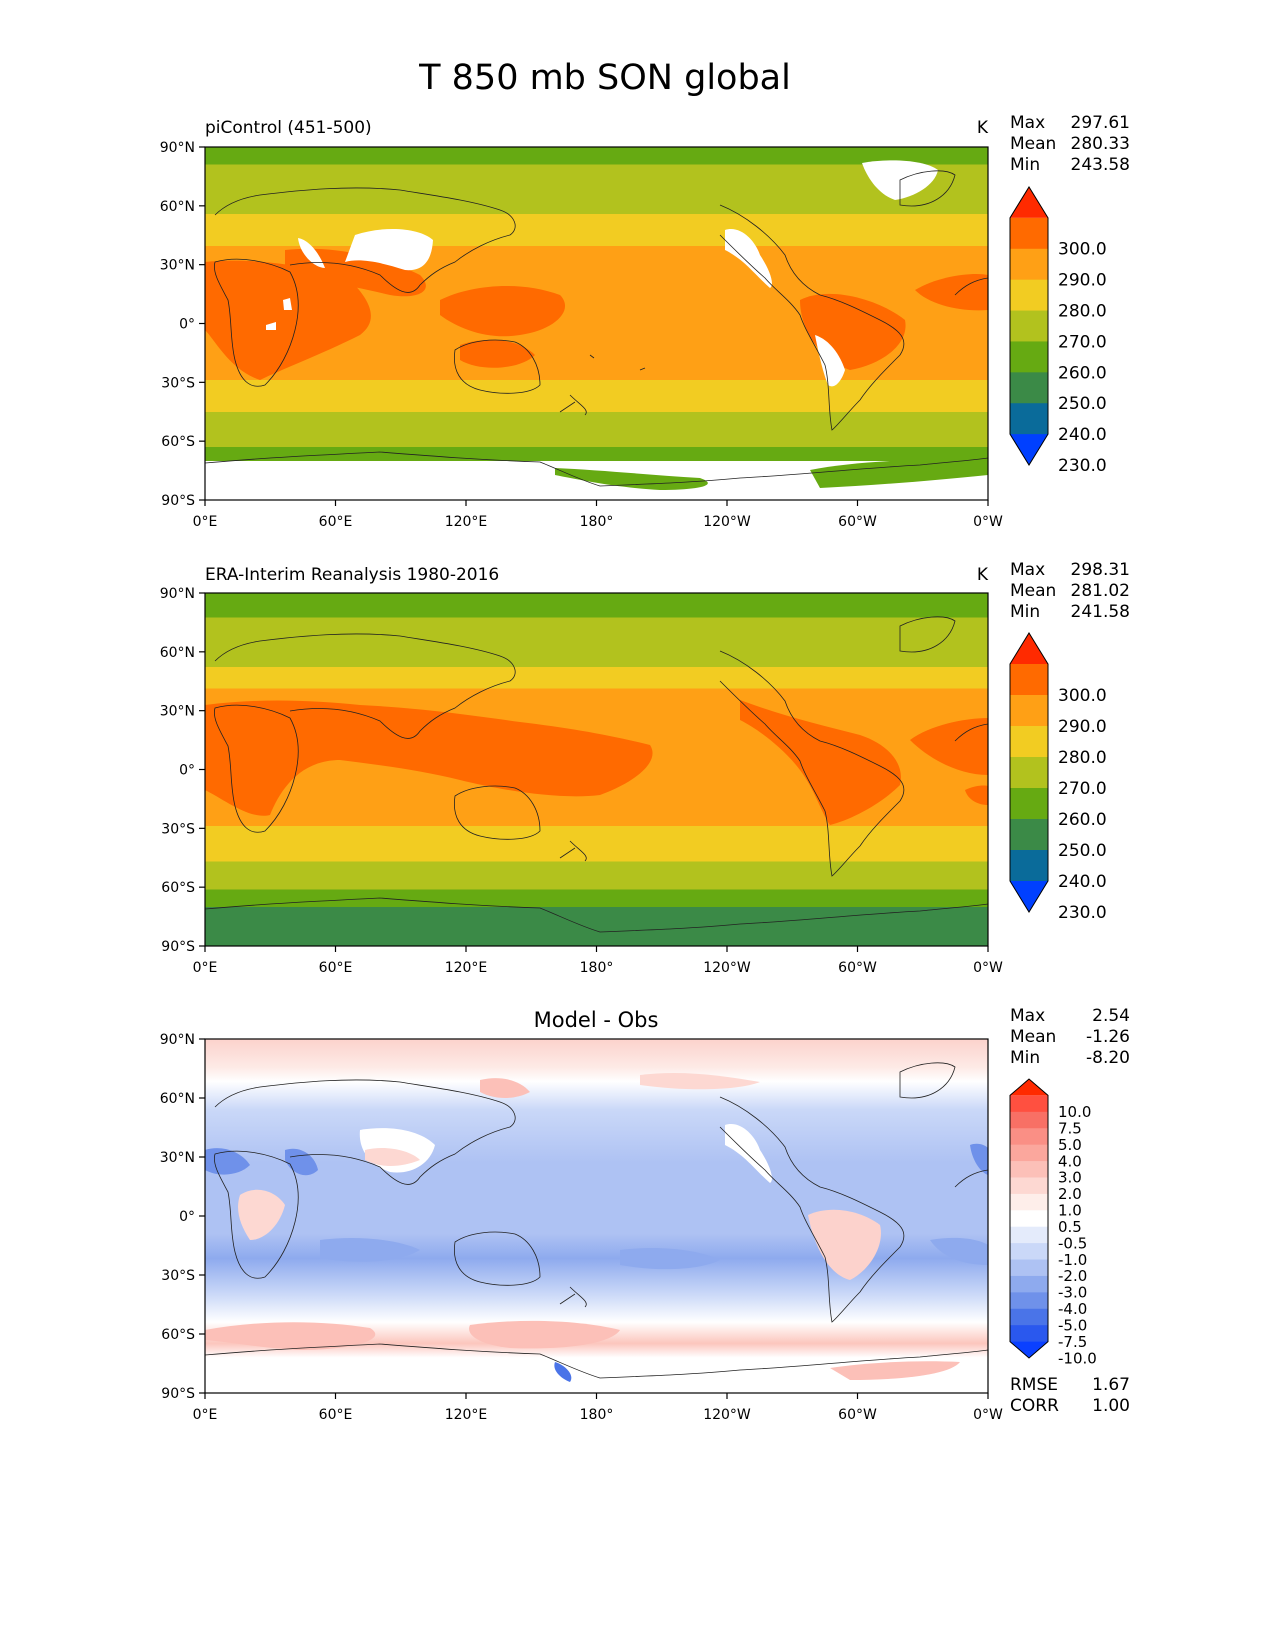 The height and width of the screenshot is (1650, 1275). I want to click on colorbar-label: 270.0, so click(1082, 789).